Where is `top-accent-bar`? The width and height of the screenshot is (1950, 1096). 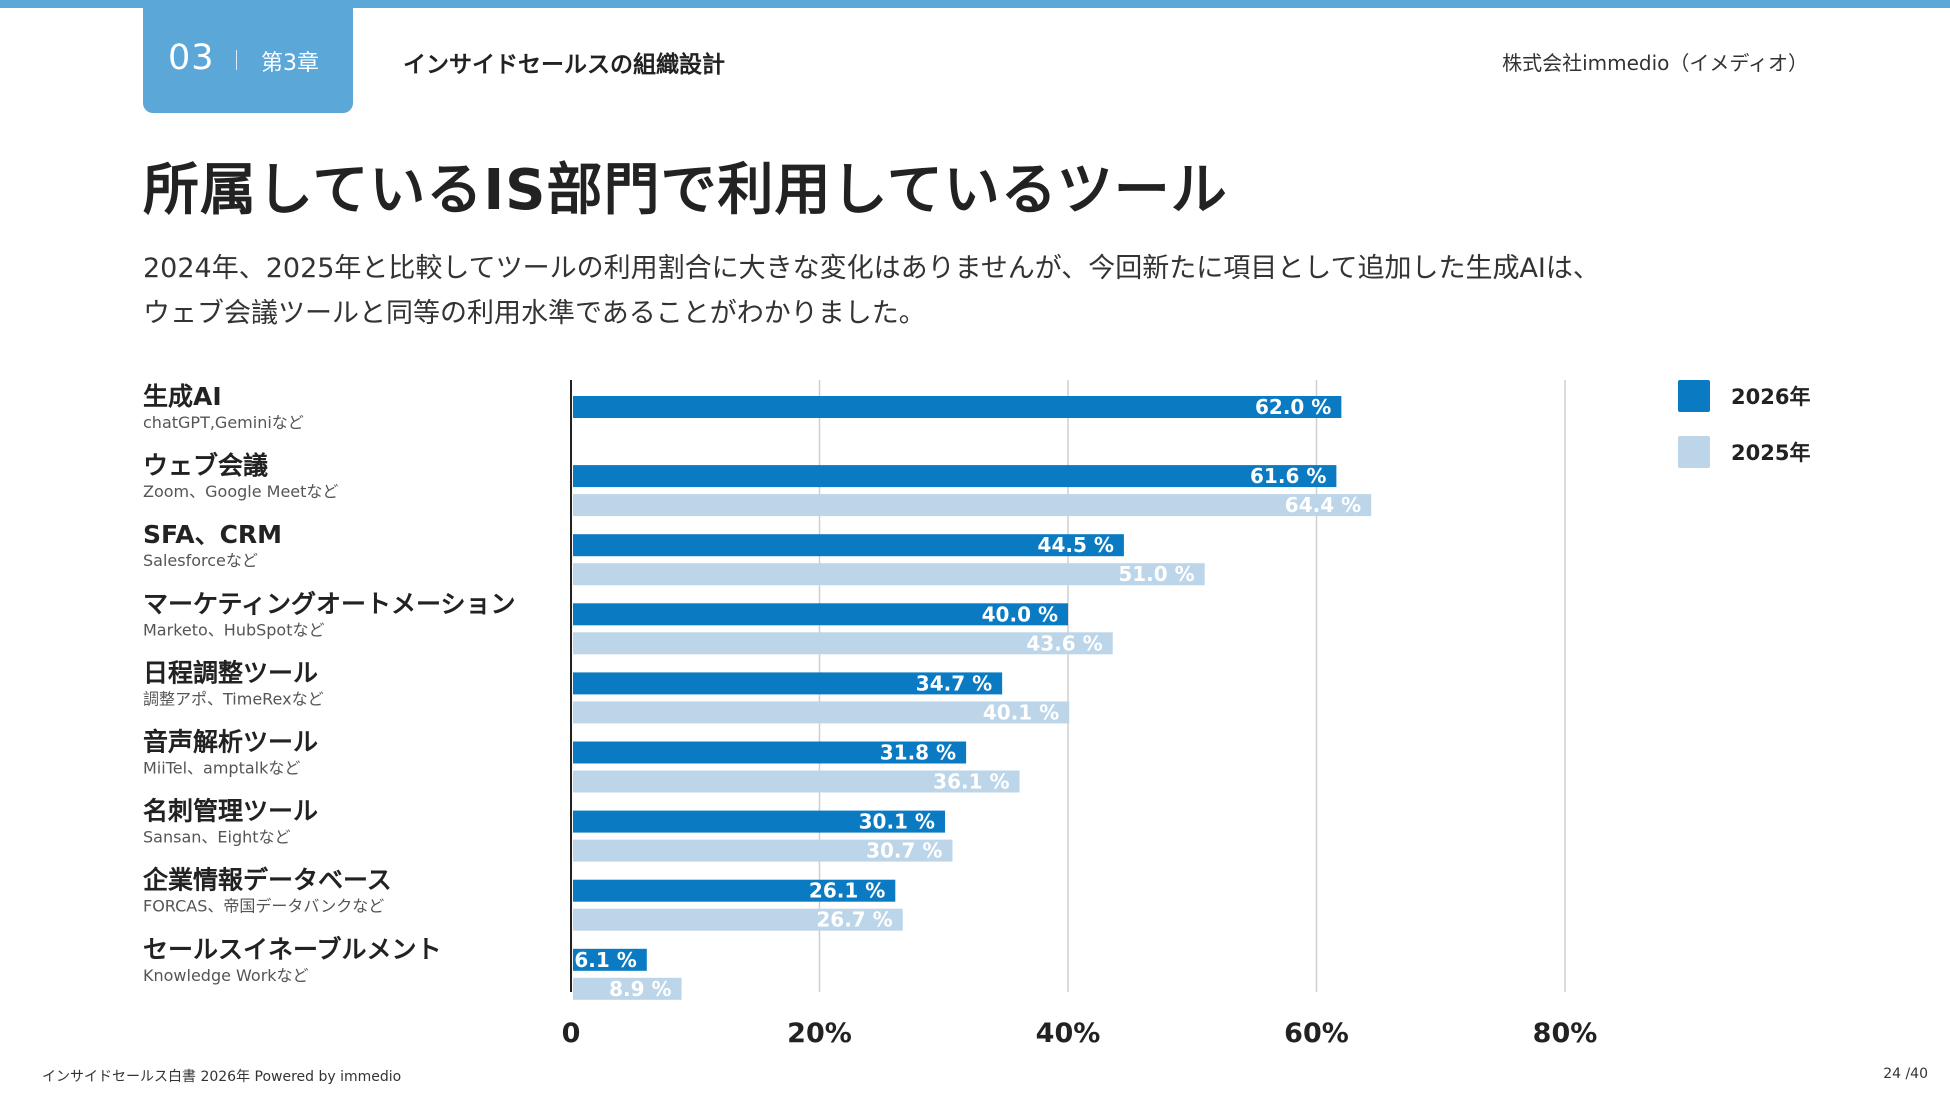 top-accent-bar is located at coordinates (975, 4).